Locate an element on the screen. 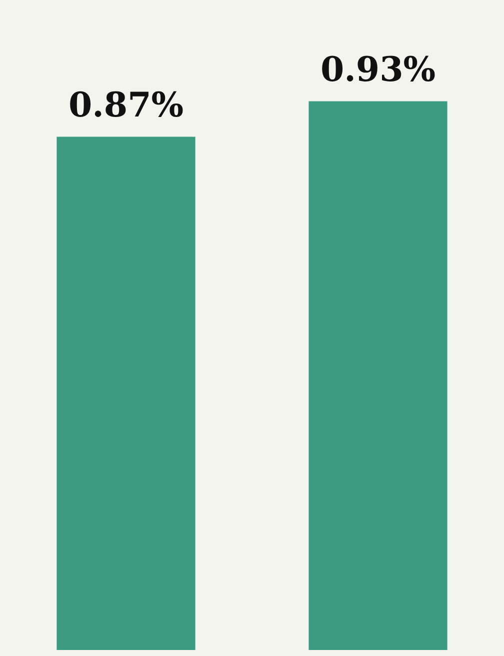  data-label: 0.87% is located at coordinates (126, 106).